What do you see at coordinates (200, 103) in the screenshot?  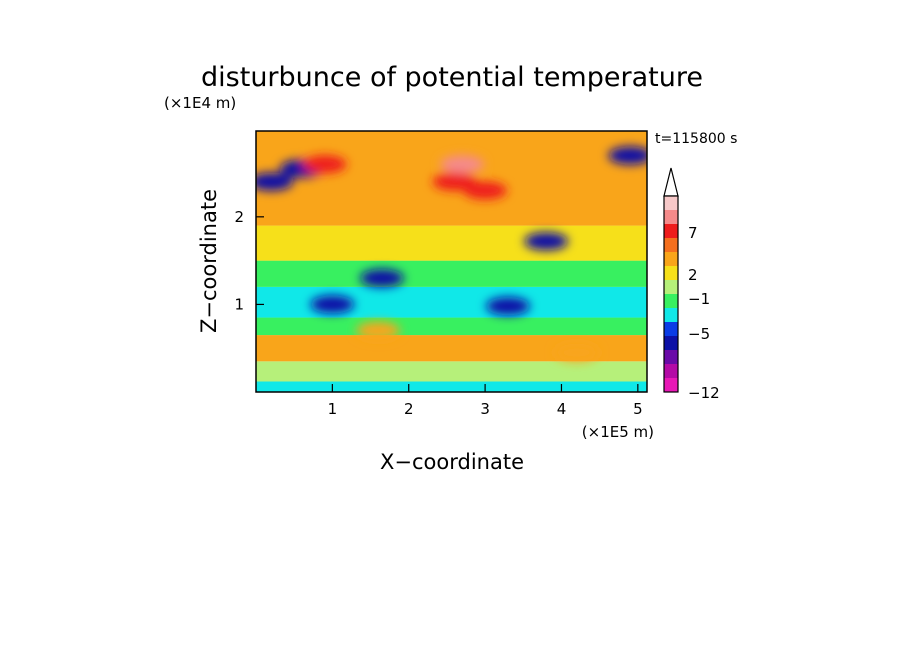 I see `y-unit-label: (×1E4 m)` at bounding box center [200, 103].